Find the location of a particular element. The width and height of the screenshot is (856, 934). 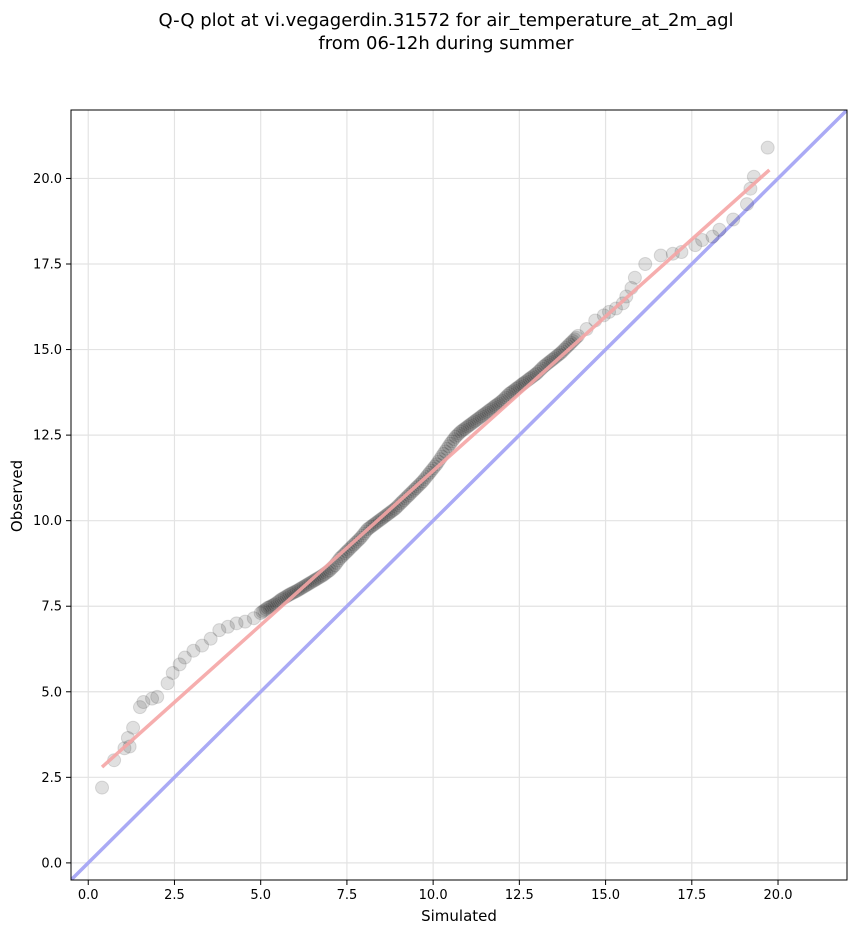

y-tick-label: 20.0 is located at coordinates (47, 179).